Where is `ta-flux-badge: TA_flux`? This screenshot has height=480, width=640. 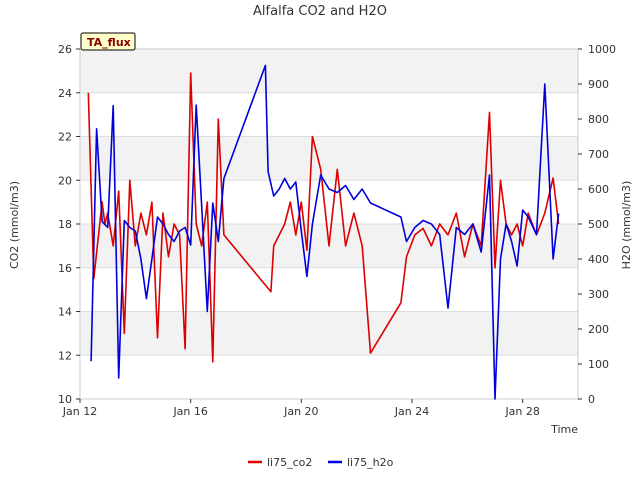 ta-flux-badge: TA_flux is located at coordinates (108, 41).